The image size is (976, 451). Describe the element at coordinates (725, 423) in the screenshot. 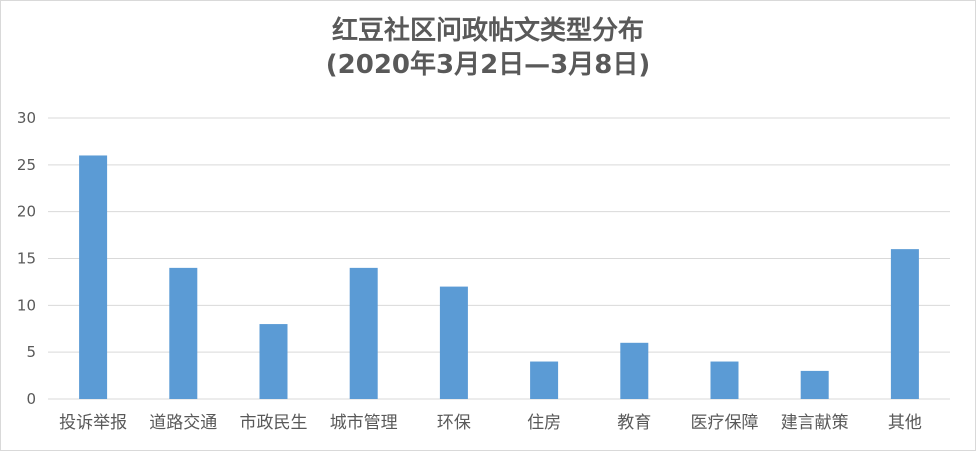

I see `x-tick-label: 医疗保障` at that location.